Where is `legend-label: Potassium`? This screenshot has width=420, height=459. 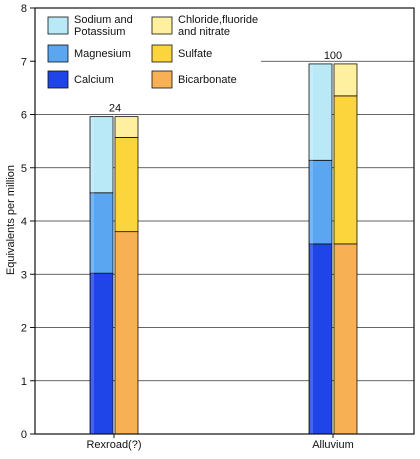
legend-label: Potassium is located at coordinates (99, 32).